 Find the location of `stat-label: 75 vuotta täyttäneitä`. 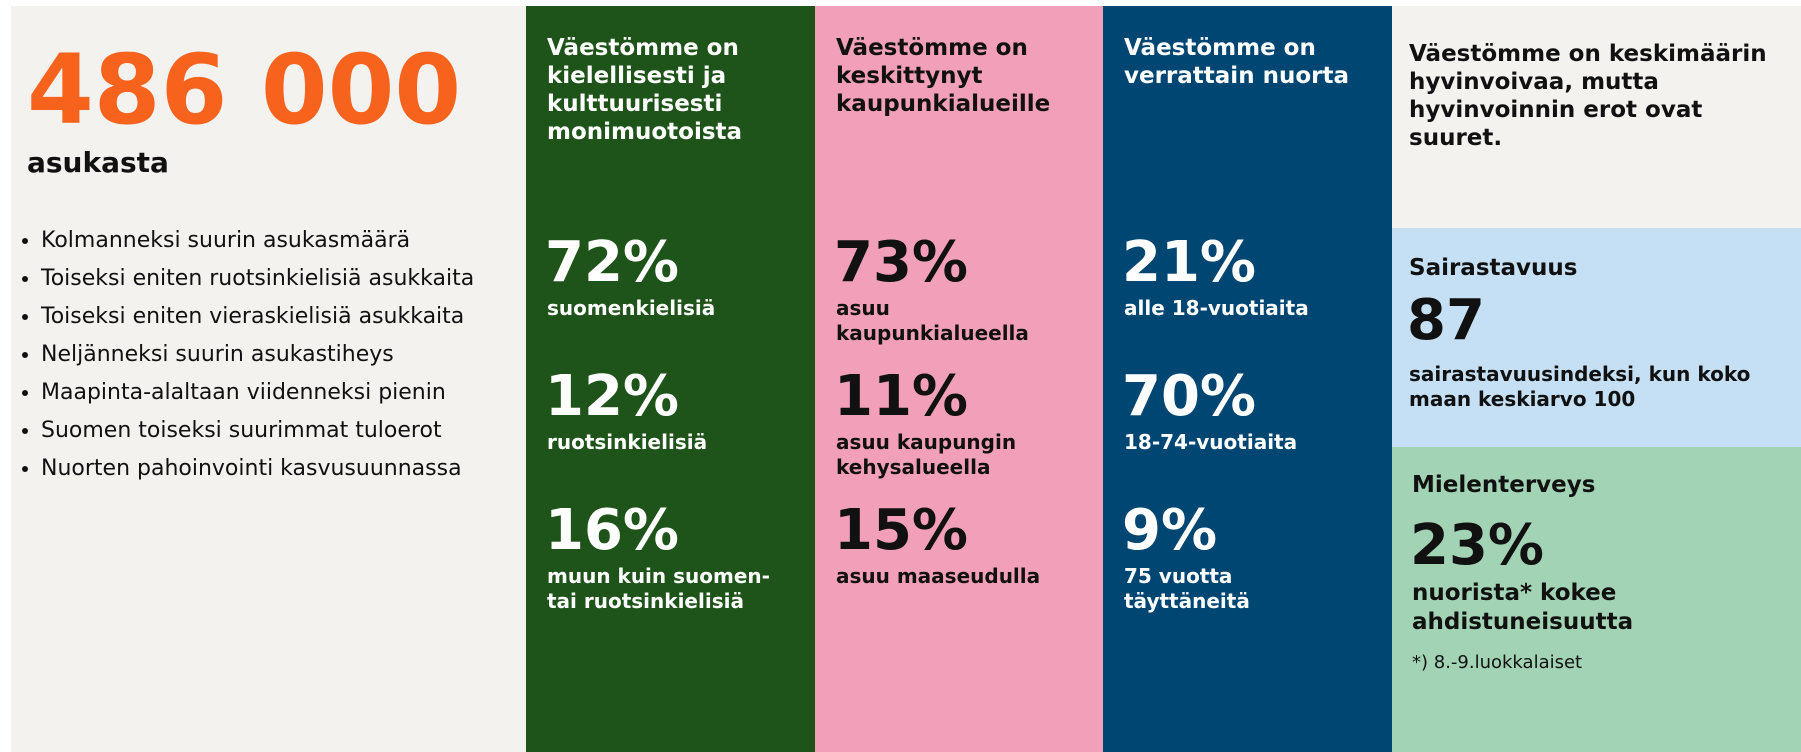

stat-label: 75 vuotta täyttäneitä is located at coordinates (1187, 588).